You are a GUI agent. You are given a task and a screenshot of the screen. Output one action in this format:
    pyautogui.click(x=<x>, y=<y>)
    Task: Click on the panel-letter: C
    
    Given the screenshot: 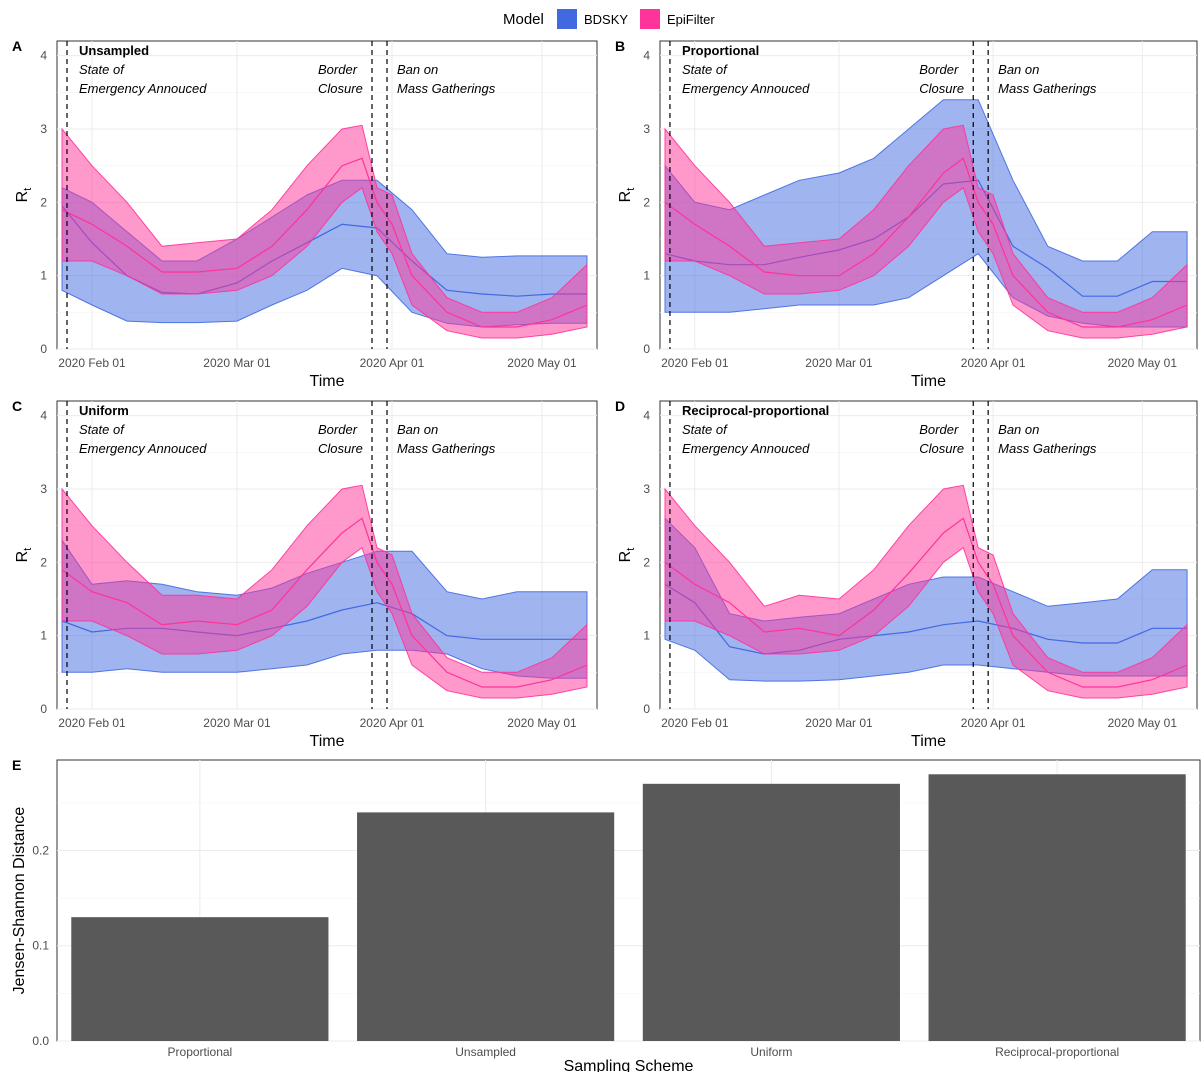 What is the action you would take?
    pyautogui.click(x=17, y=406)
    